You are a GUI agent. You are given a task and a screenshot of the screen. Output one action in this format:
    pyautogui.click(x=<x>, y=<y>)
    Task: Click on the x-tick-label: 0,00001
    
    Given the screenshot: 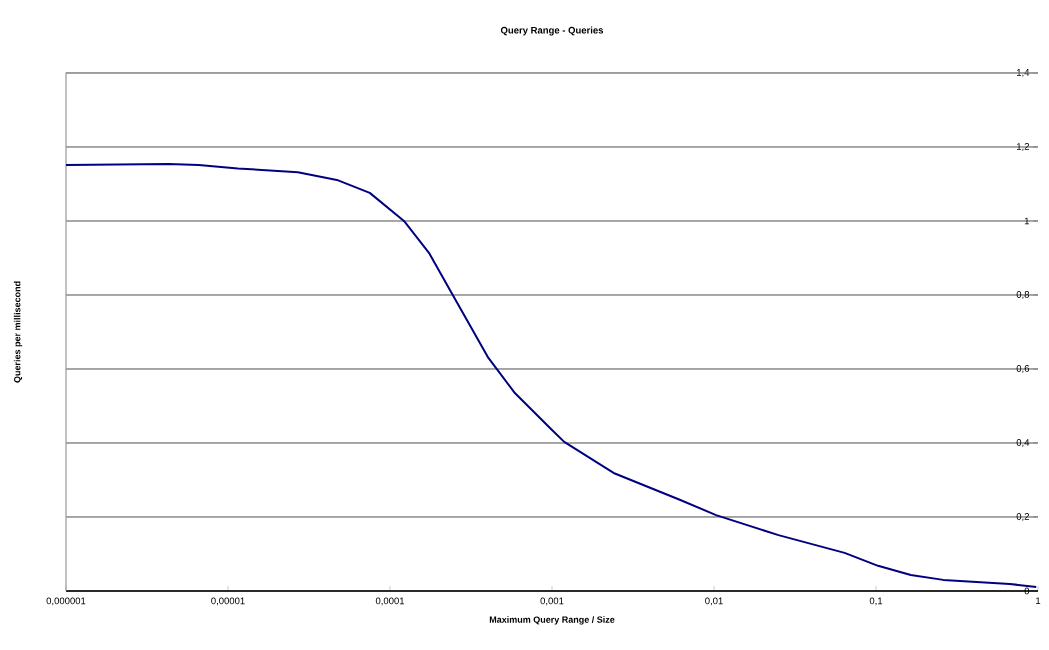 What is the action you would take?
    pyautogui.click(x=228, y=601)
    